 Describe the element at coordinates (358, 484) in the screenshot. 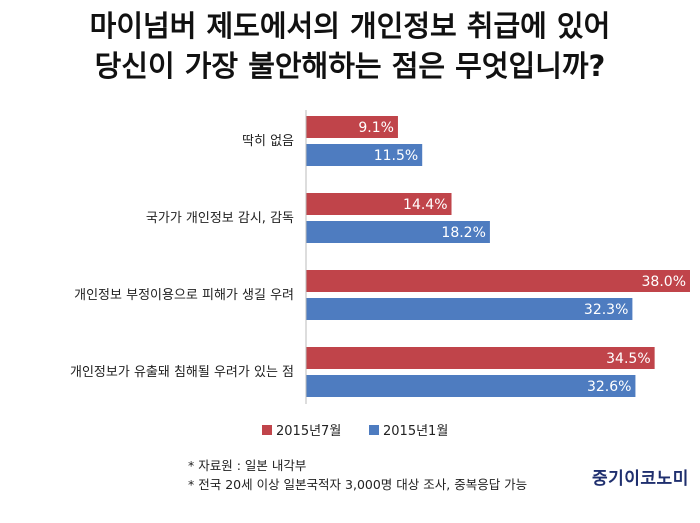

I see `footnote-survey: * 전국 20세 이상 일본국적자 3,000명 대상 조사, 중복응답 가능` at that location.